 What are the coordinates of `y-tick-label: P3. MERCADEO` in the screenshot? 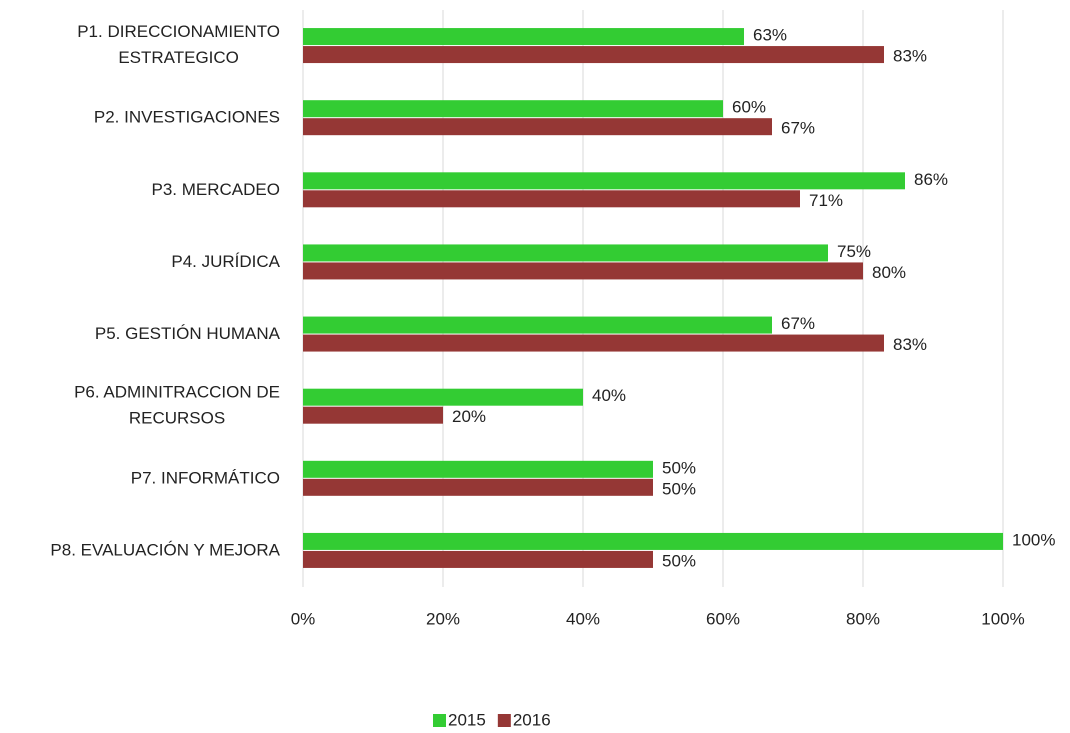 It's located at (216, 189).